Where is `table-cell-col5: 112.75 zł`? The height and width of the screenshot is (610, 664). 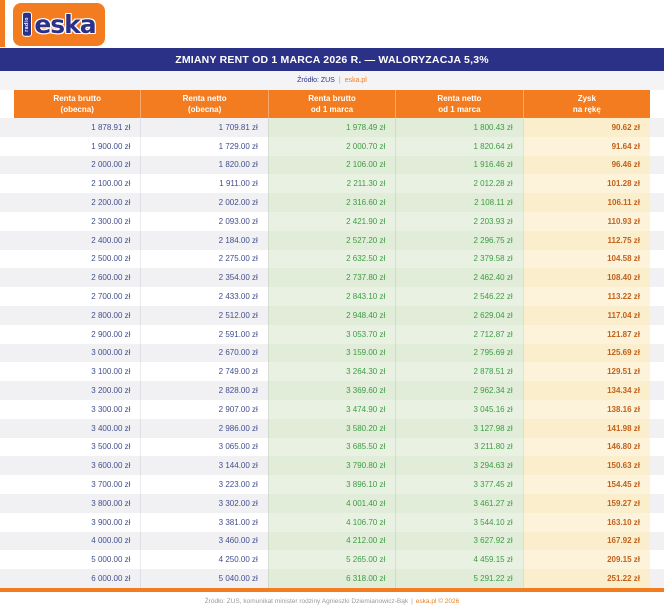
table-cell-col5: 112.75 zł is located at coordinates (586, 240).